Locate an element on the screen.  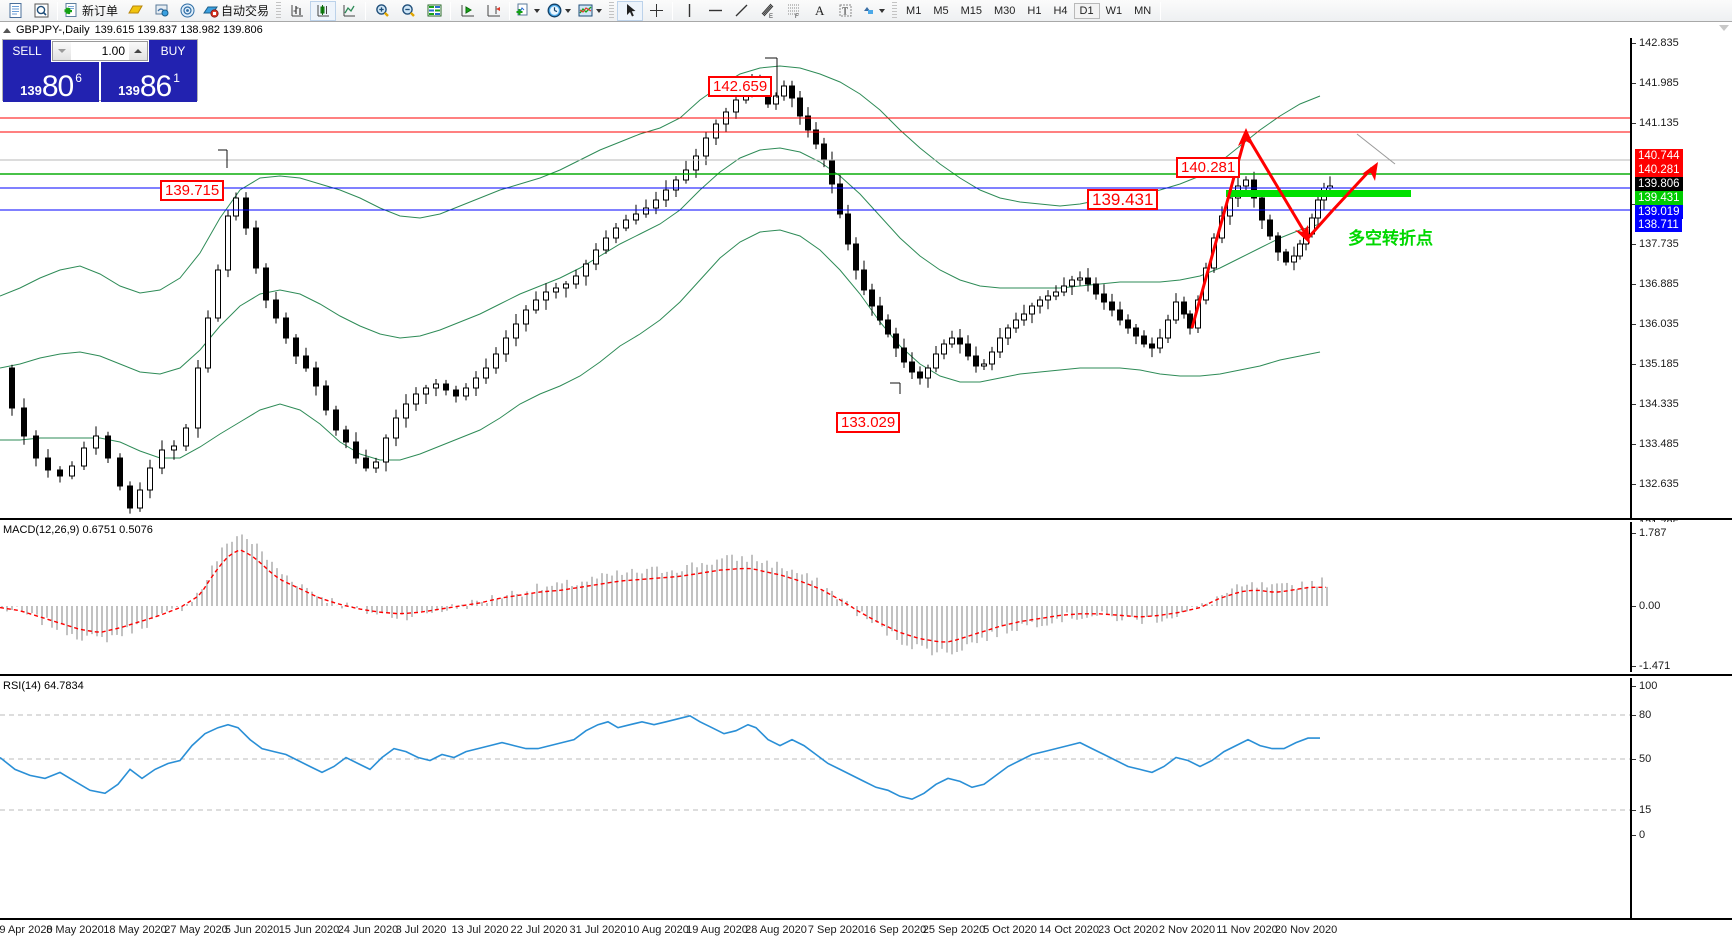
level-chip-139431: 139.431 is located at coordinates (1659, 198).